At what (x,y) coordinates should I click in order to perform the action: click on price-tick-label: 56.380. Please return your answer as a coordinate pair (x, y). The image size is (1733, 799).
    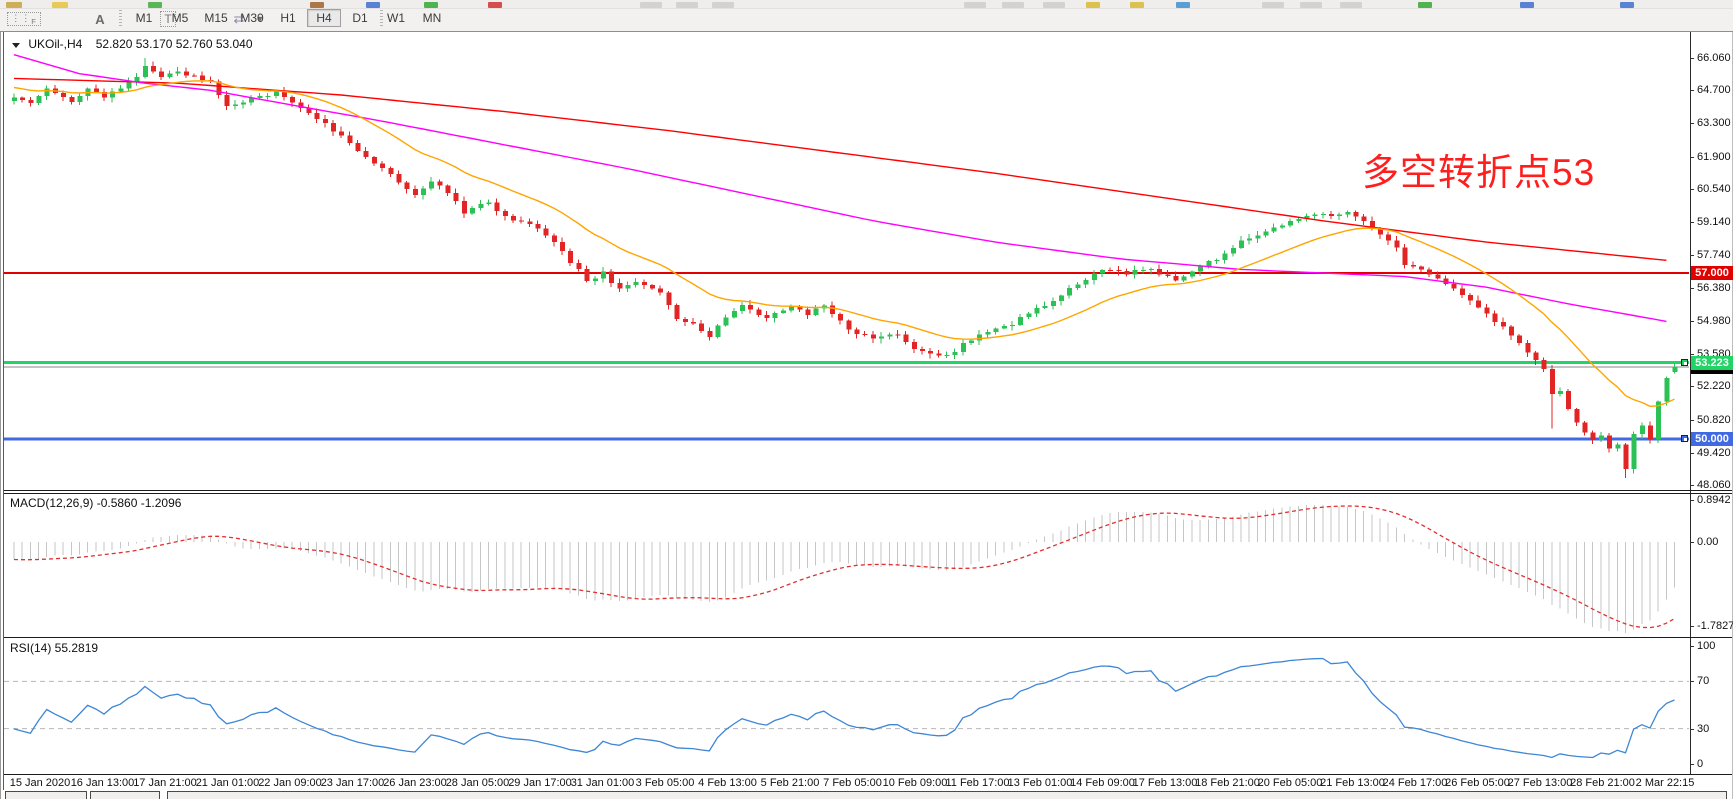
    Looking at the image, I should click on (1714, 287).